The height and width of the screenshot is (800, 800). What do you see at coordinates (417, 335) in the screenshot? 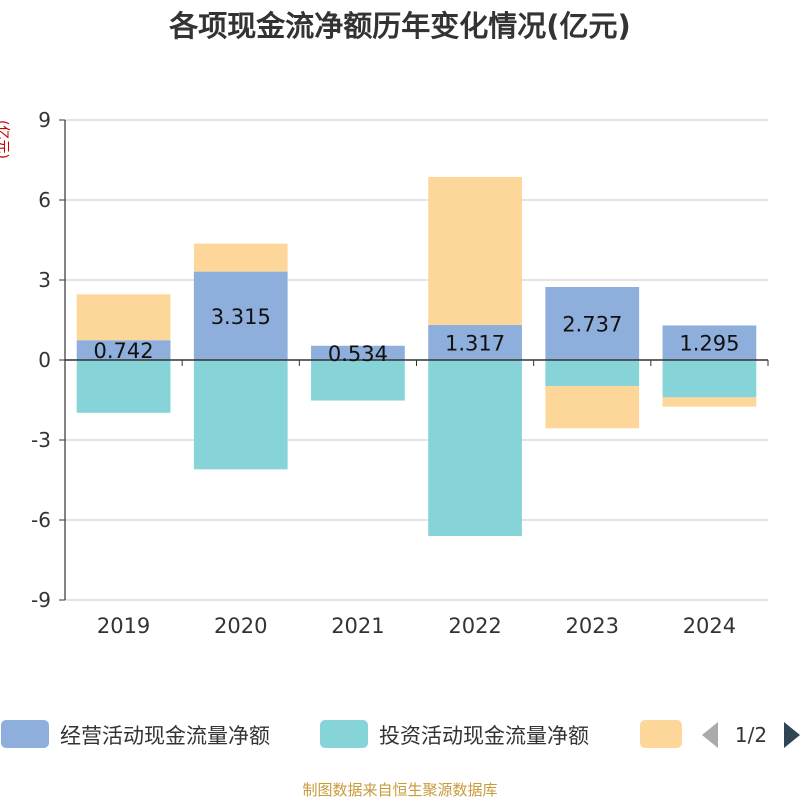
I see `data-labels: 0.742 3.315 0.534 1.317 2.737 1.295` at bounding box center [417, 335].